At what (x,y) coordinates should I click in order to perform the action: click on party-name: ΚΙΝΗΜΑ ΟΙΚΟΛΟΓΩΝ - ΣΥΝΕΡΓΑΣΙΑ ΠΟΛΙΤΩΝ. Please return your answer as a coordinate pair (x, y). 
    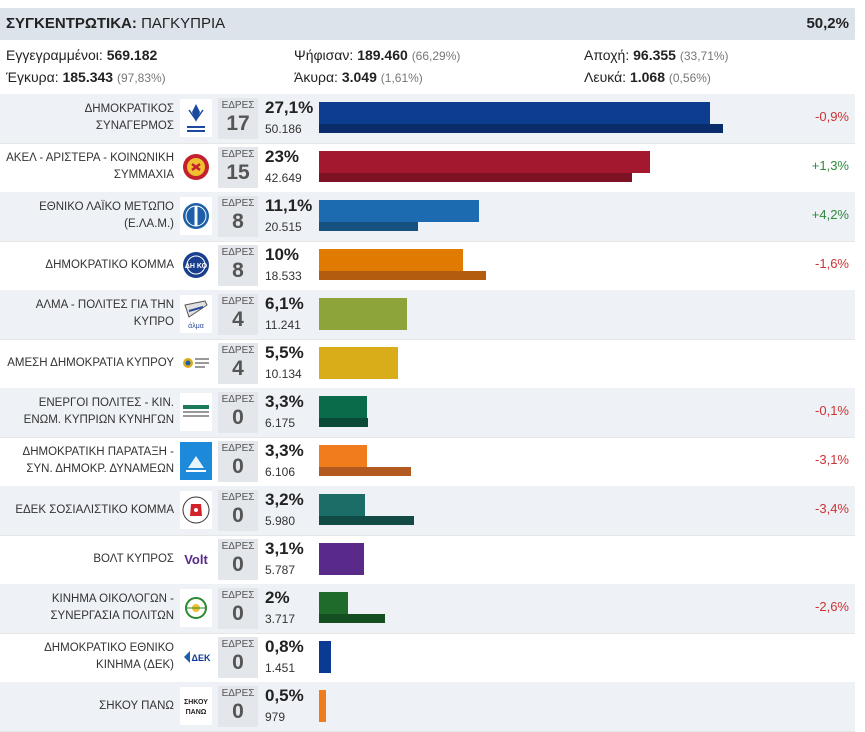
    Looking at the image, I should click on (112, 607).